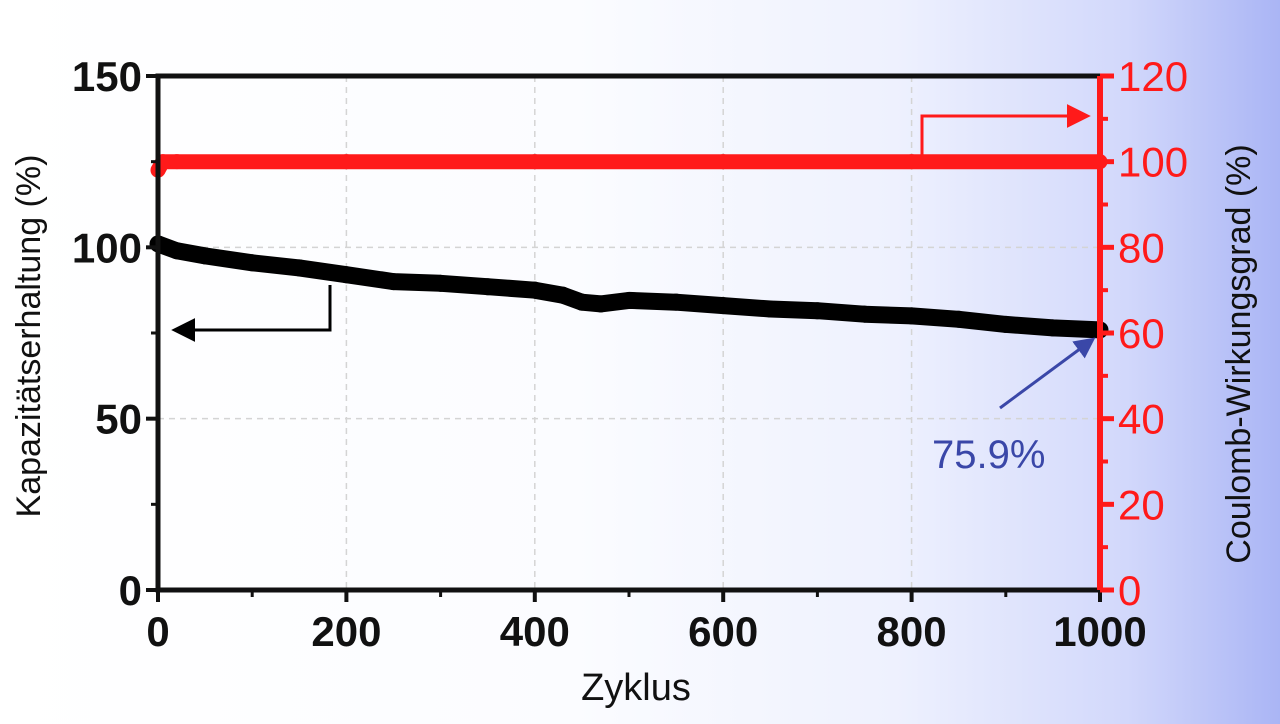  What do you see at coordinates (1099, 631) in the screenshot?
I see `x-tick-label: 1000` at bounding box center [1099, 631].